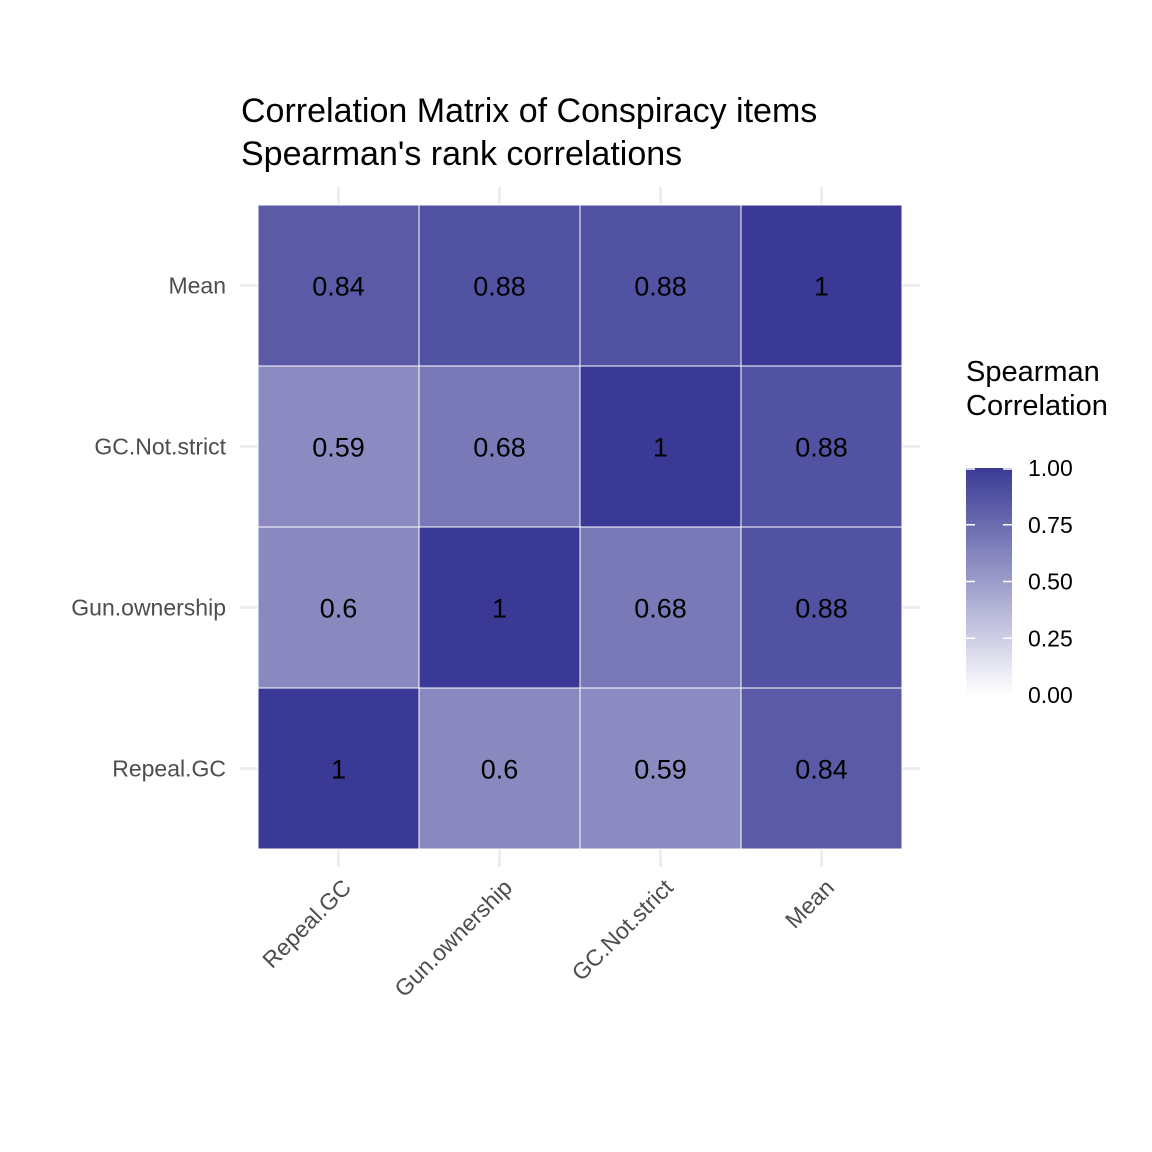  Describe the element at coordinates (529, 111) in the screenshot. I see `chart-title: Correlation Matrix of Conspiracy items` at that location.